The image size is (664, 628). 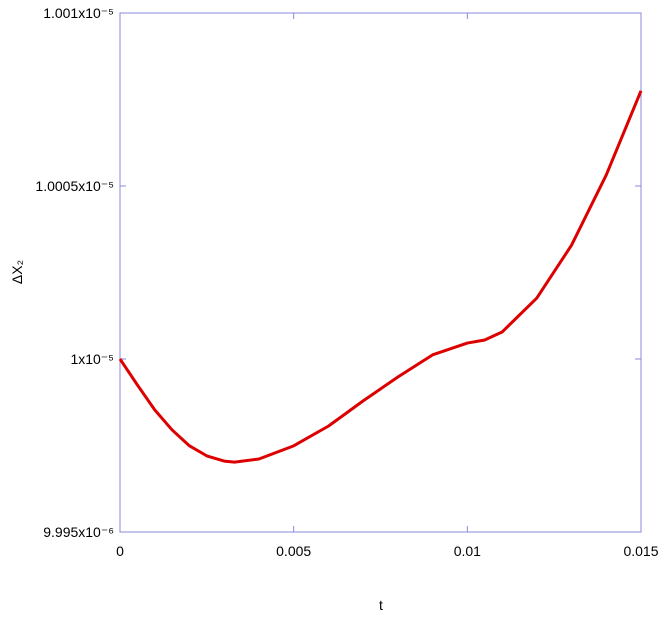 I want to click on x-tick-label: 0.015, so click(x=640, y=551).